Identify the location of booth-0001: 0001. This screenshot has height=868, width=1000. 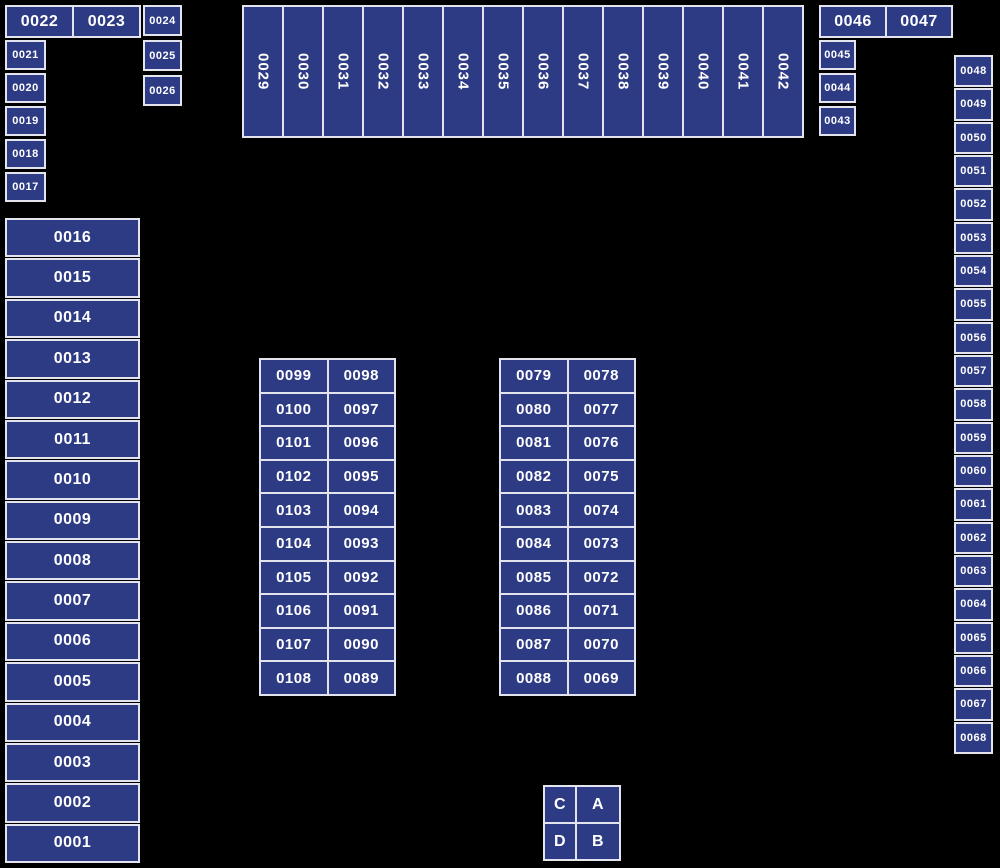
(72, 843).